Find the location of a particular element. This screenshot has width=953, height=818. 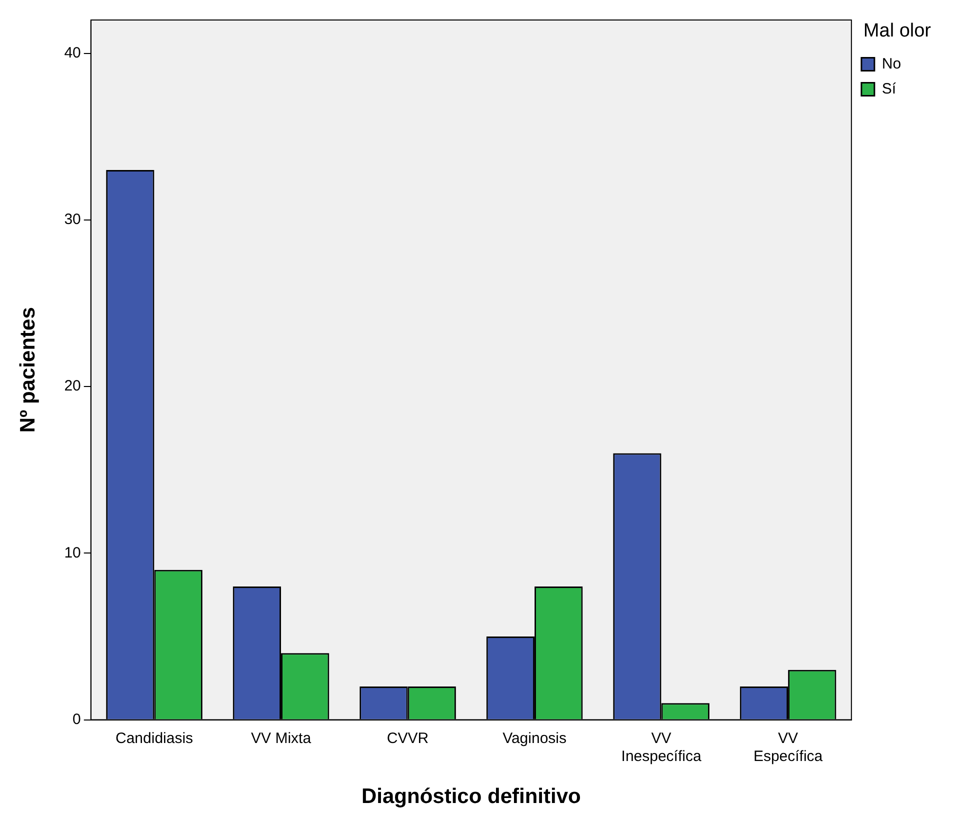

legend-label: Sí is located at coordinates (889, 89).